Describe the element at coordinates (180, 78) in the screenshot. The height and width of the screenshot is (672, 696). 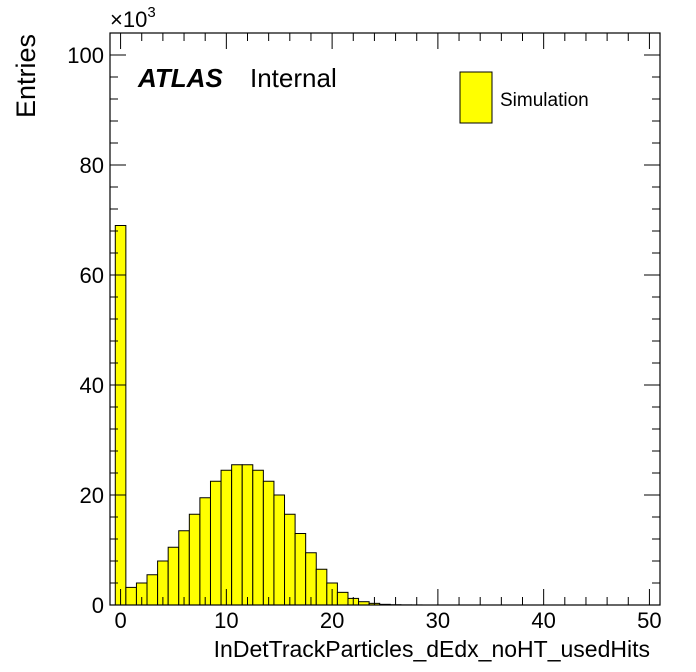
I see `atlas-label: ATLAS` at that location.